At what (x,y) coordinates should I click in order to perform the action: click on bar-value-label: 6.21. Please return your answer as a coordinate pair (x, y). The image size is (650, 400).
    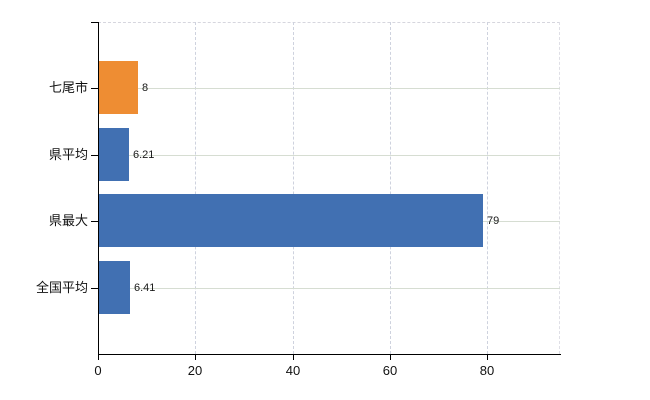
    Looking at the image, I should click on (144, 155).